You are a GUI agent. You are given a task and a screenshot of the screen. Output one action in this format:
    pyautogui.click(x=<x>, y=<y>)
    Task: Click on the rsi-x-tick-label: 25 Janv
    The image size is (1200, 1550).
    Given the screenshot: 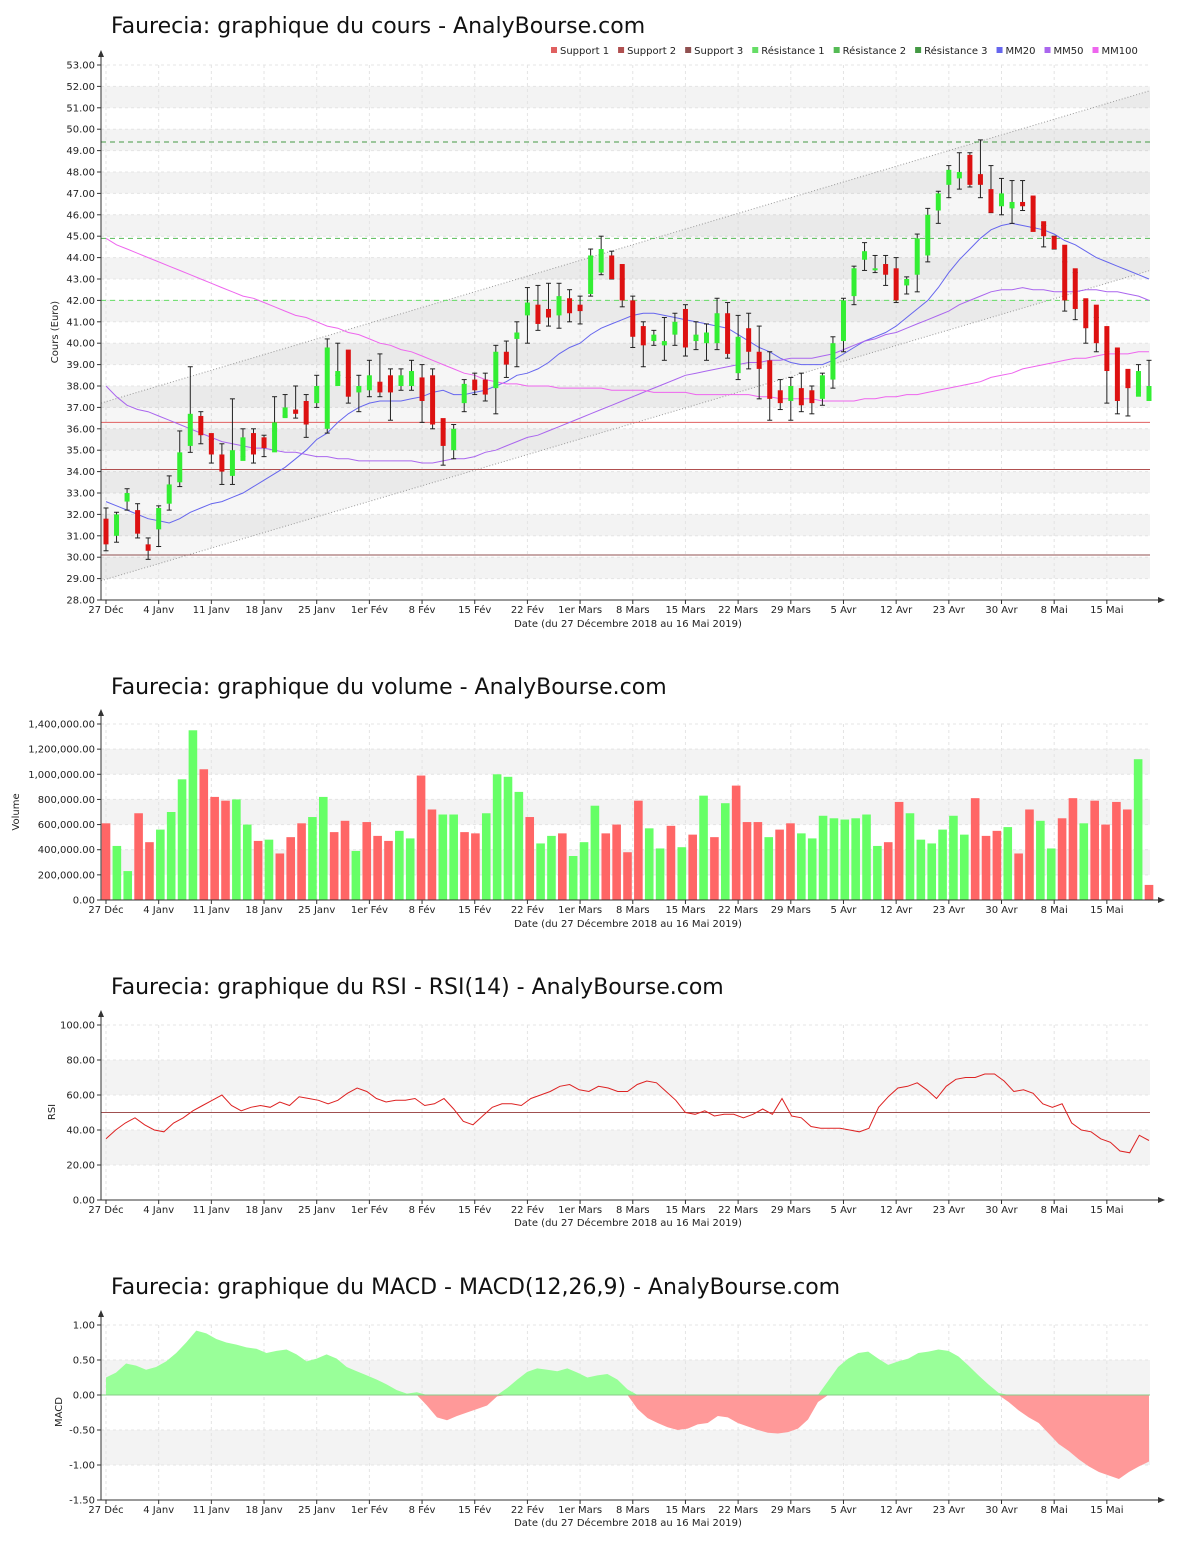 What is the action you would take?
    pyautogui.click(x=316, y=1210)
    